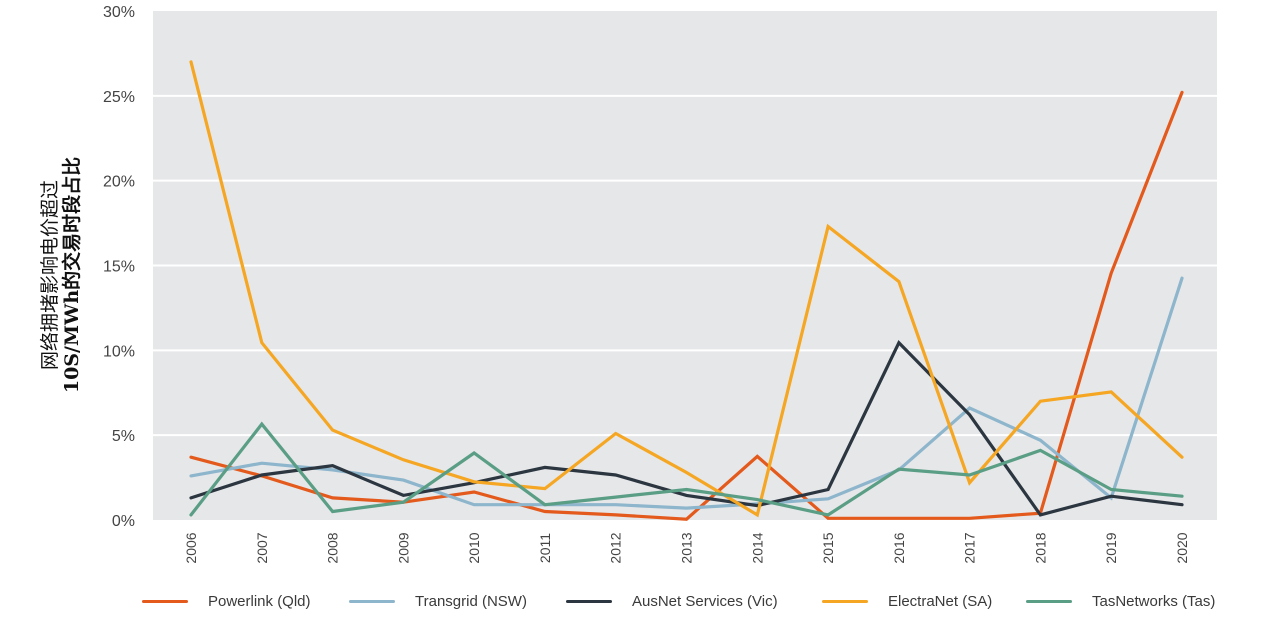  Describe the element at coordinates (828, 547) in the screenshot. I see `x-tick-label: 2015` at that location.